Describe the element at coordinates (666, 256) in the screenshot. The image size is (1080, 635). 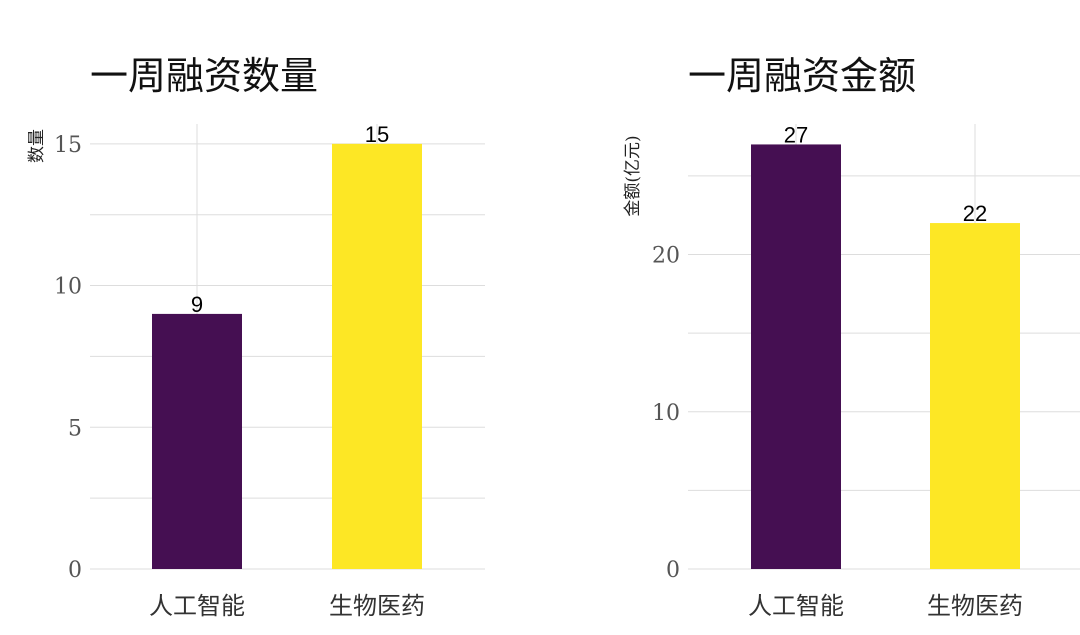
I see `y-tick-label: 20` at that location.